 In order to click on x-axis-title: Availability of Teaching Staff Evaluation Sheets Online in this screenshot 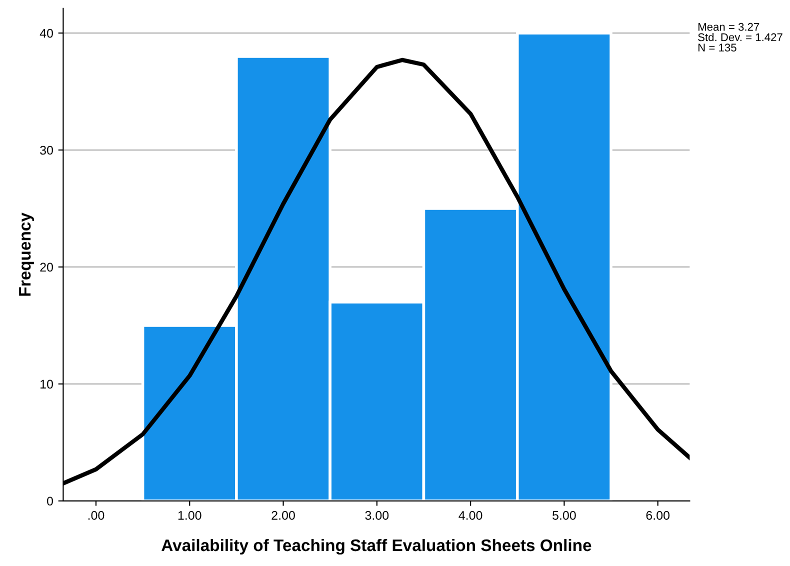, I will do `click(377, 546)`.